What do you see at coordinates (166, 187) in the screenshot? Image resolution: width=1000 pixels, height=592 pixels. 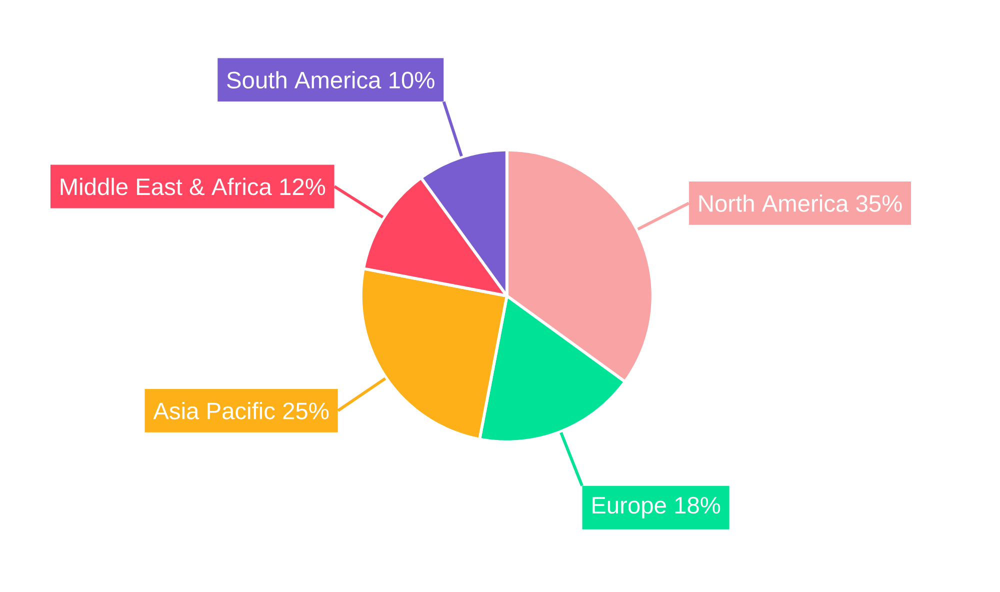 I see `slice-label: Middle East & Africa` at bounding box center [166, 187].